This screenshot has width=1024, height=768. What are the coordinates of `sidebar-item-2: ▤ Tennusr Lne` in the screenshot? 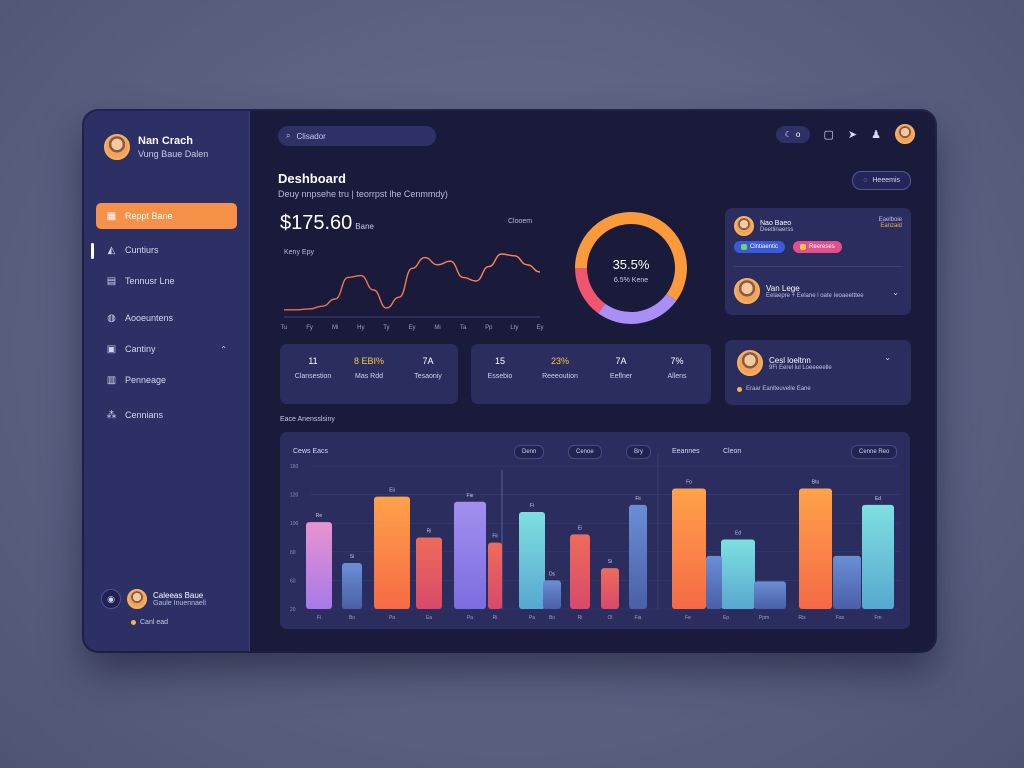 It's located at (166, 281).